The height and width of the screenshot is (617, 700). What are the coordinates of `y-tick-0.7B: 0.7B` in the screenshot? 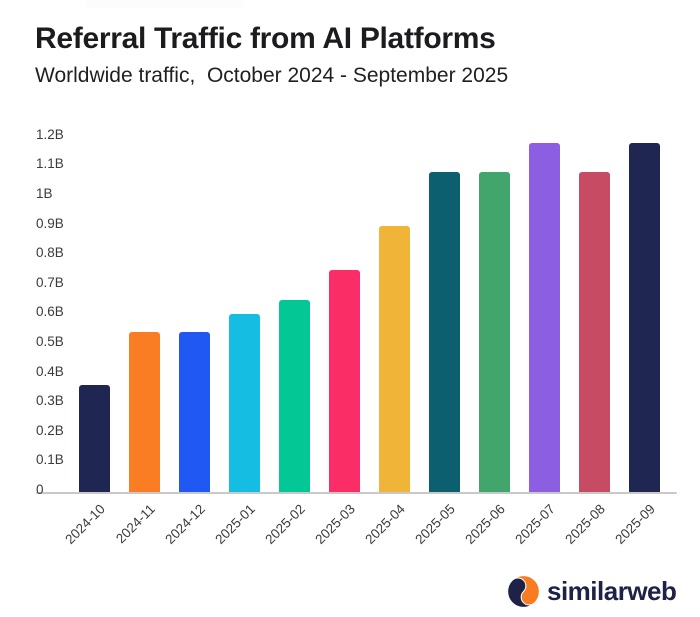 It's located at (50, 282).